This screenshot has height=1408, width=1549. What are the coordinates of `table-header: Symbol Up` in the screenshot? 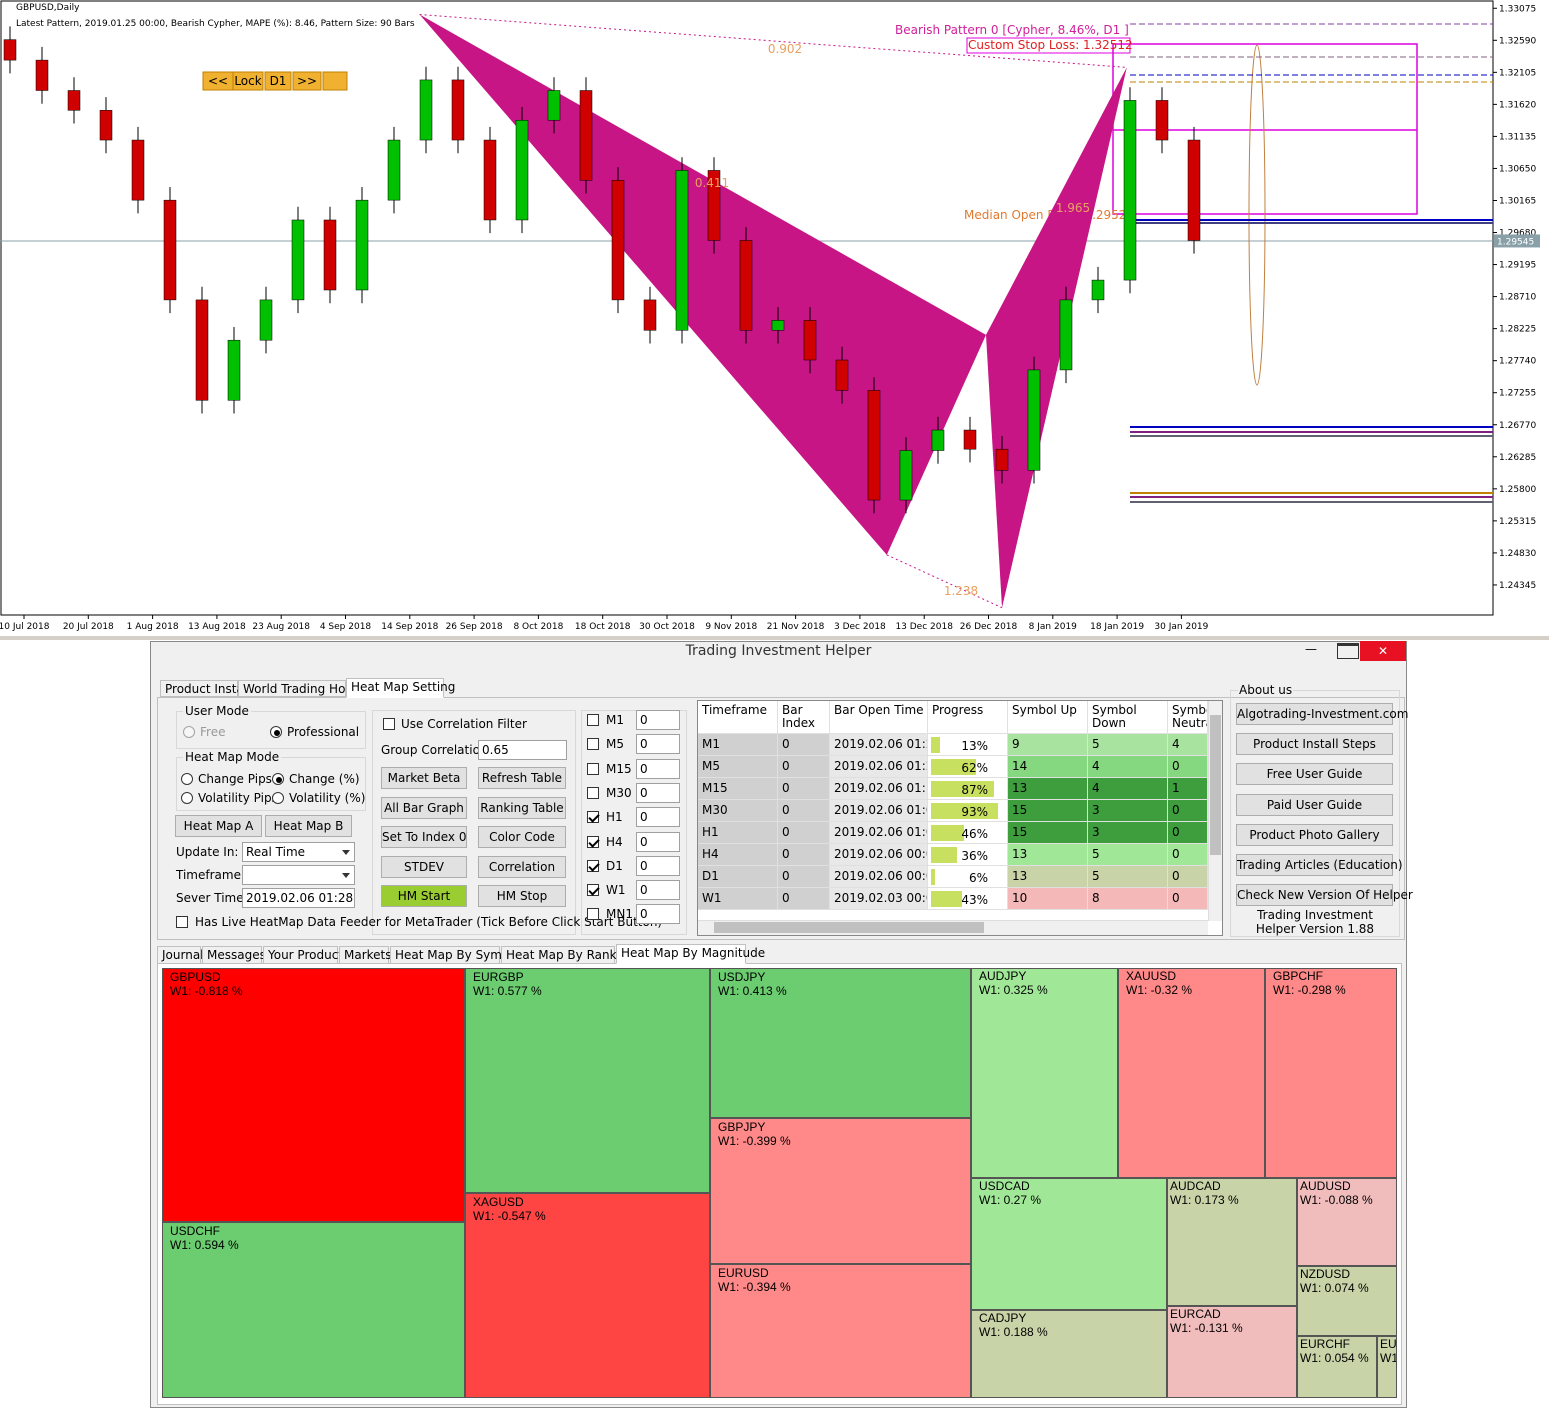 It's located at (1048, 717).